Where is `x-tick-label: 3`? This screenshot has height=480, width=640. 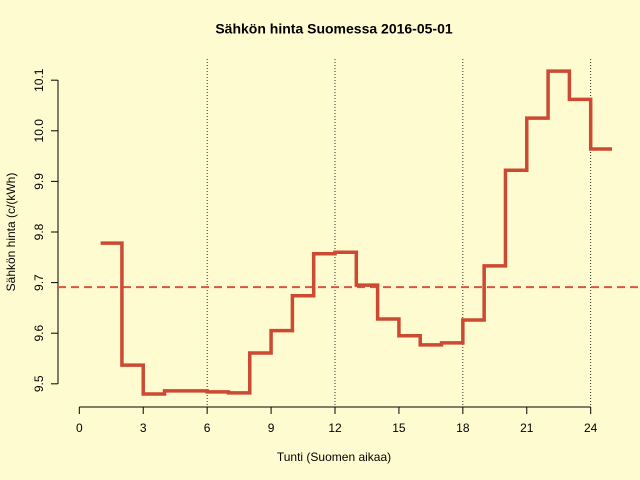
x-tick-label: 3 is located at coordinates (143, 428).